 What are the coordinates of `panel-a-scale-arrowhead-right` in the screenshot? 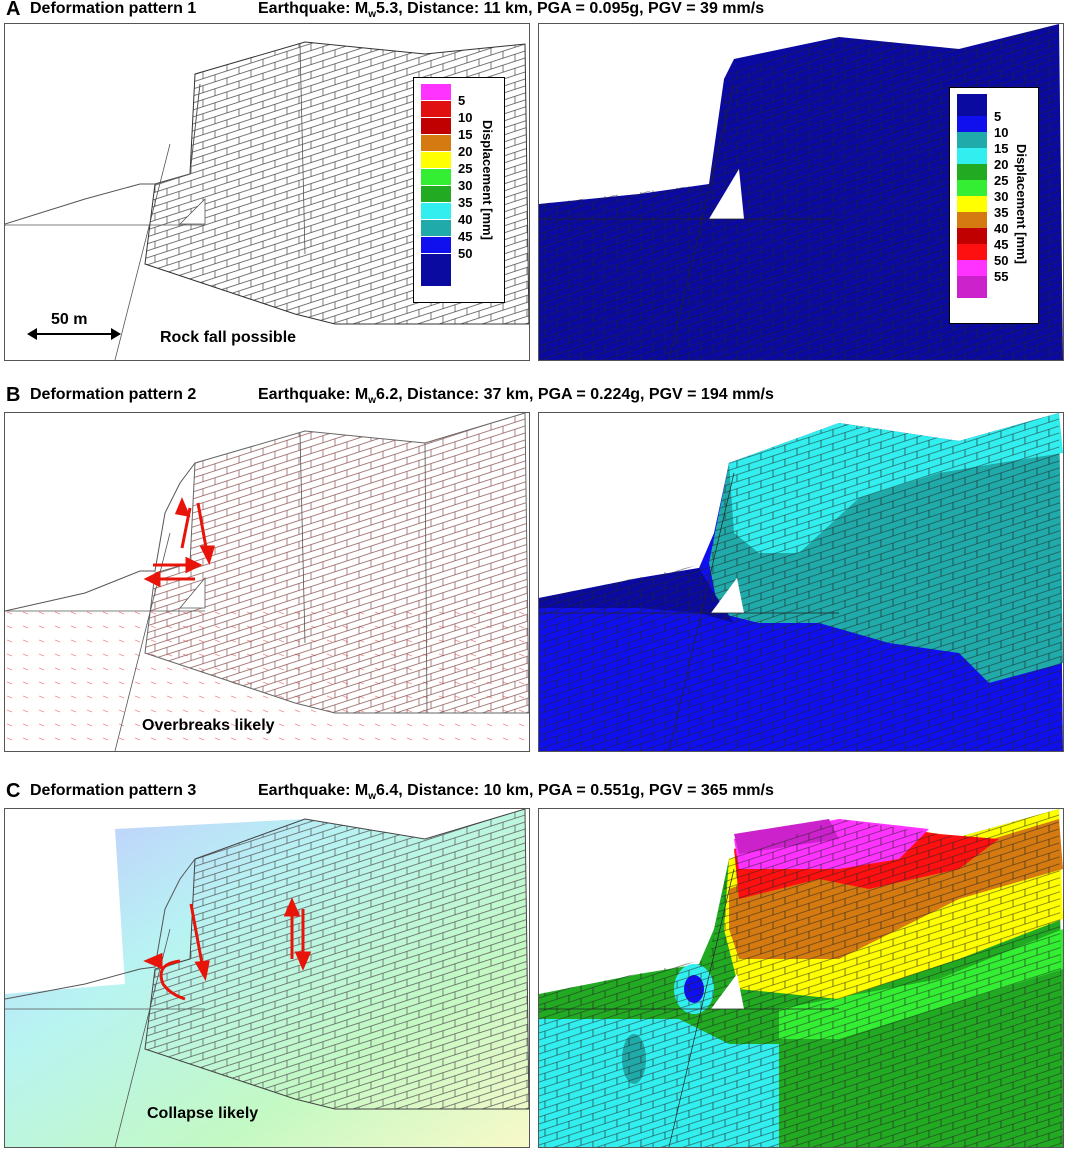 It's located at (116, 334).